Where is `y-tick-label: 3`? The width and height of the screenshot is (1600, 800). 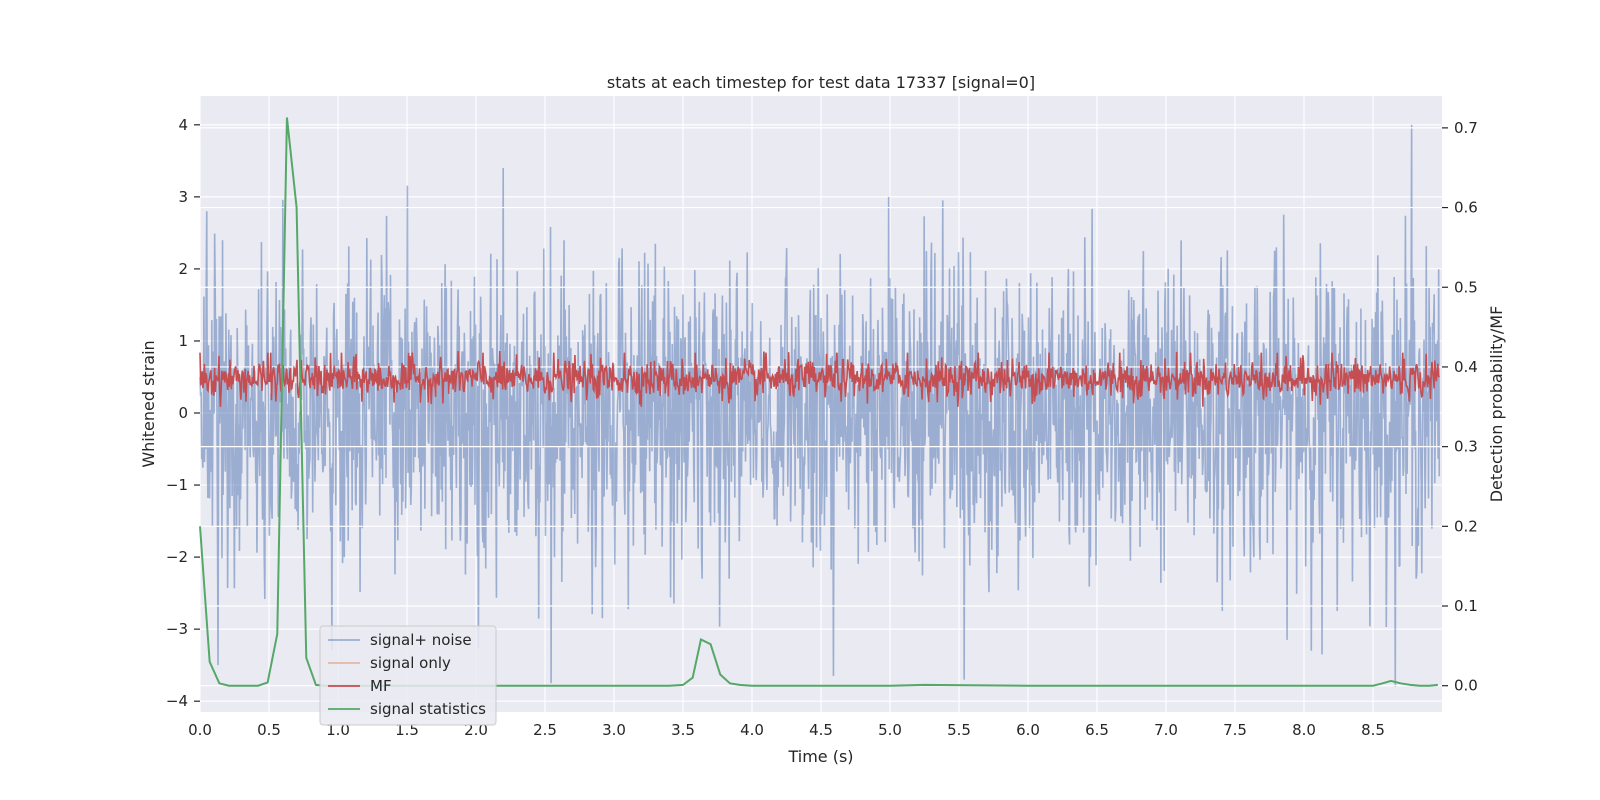 y-tick-label: 3 is located at coordinates (183, 197).